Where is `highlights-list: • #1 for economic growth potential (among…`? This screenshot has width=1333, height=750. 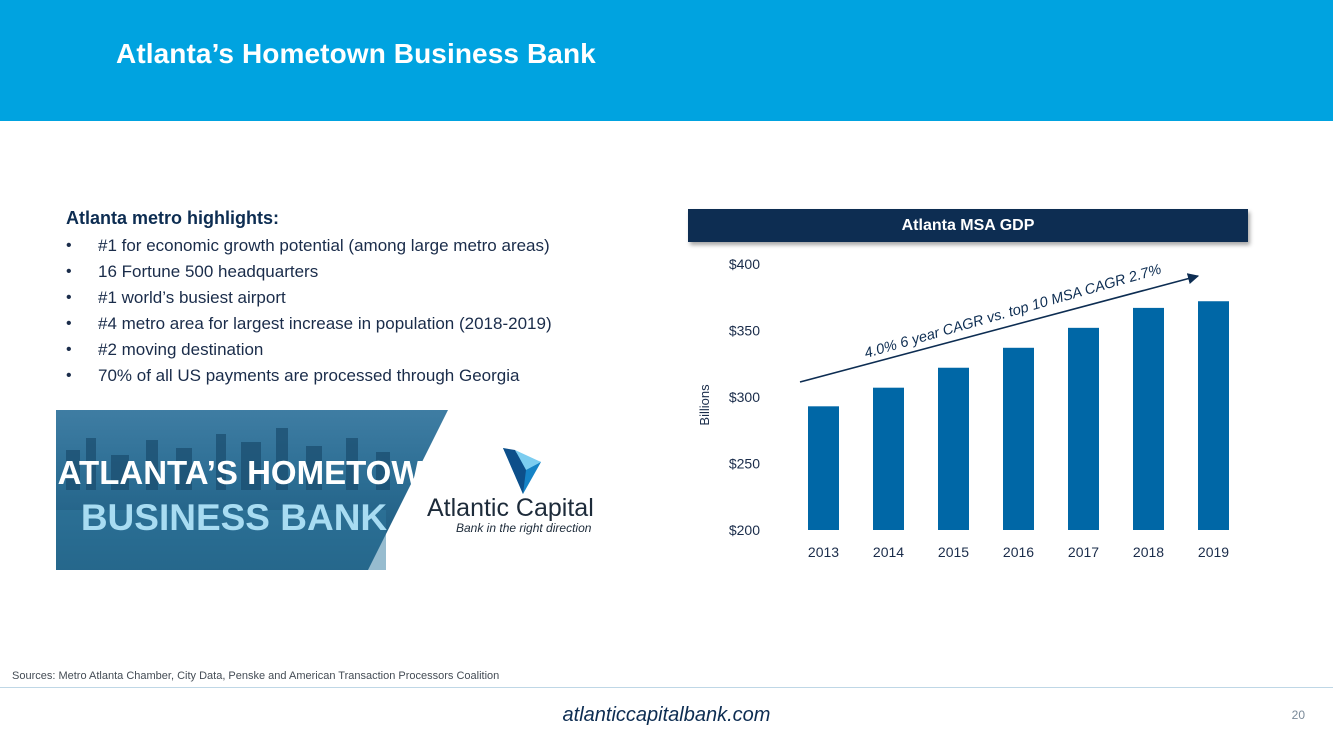
highlights-list: • #1 for economic growth potential (among… is located at coordinates (366, 311).